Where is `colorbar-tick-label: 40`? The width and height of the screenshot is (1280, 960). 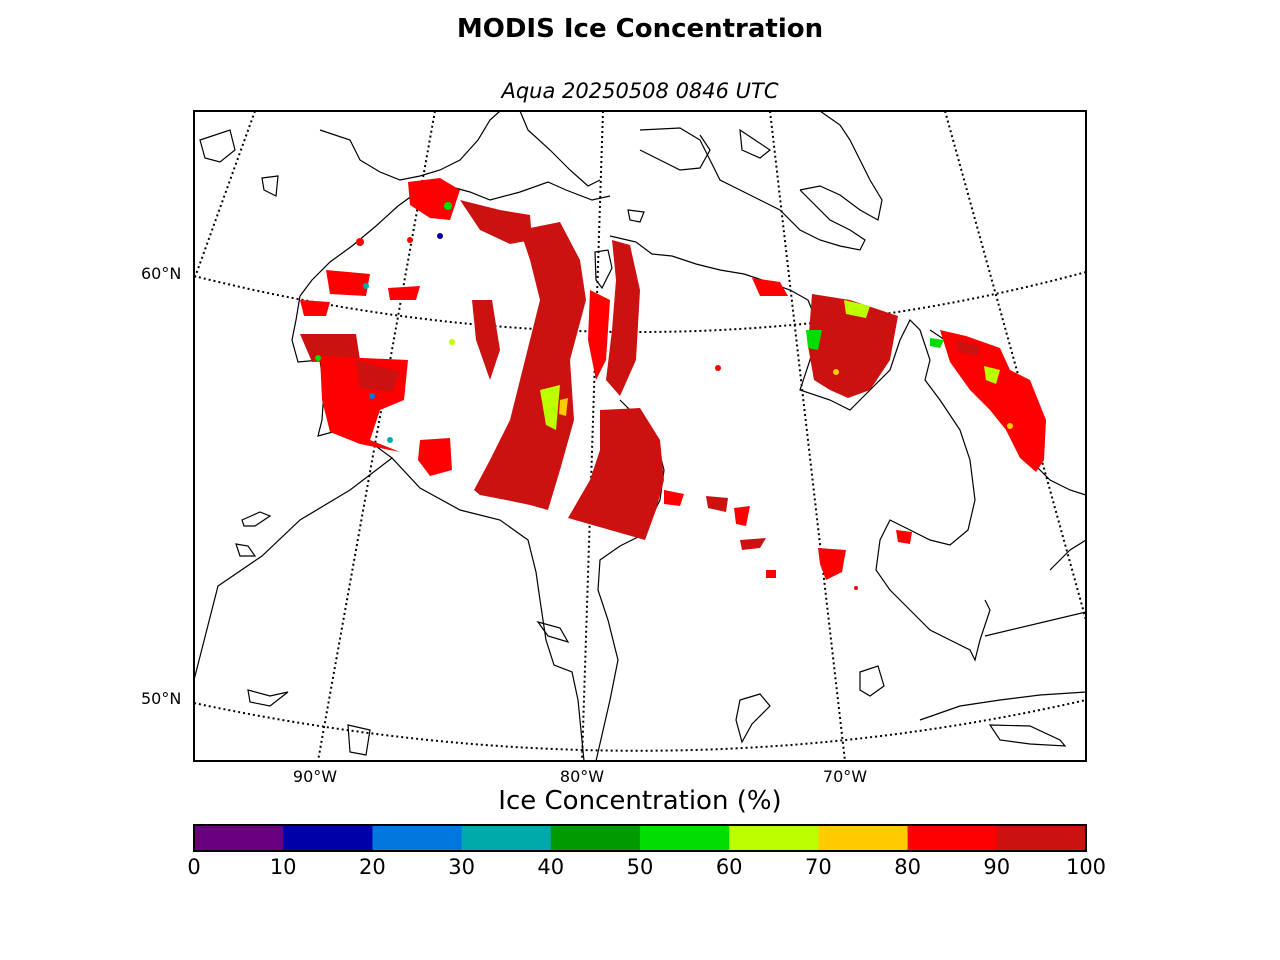
colorbar-tick-label: 40 is located at coordinates (551, 867).